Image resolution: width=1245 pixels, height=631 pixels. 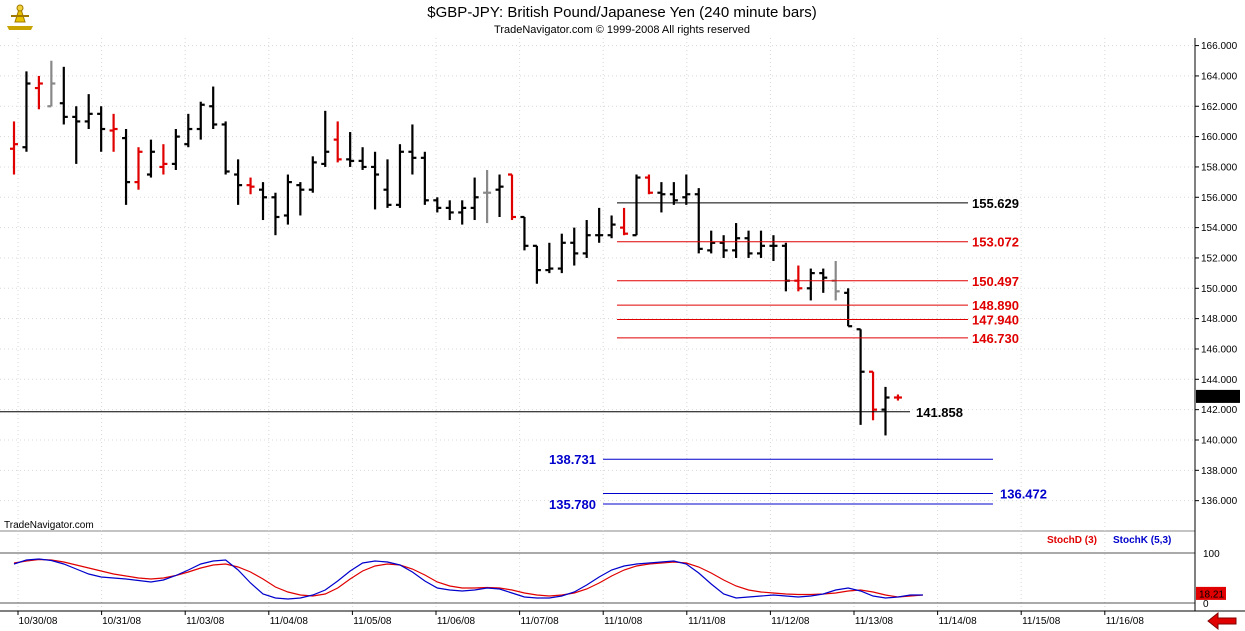 I want to click on stochd-line, so click(x=468, y=578).